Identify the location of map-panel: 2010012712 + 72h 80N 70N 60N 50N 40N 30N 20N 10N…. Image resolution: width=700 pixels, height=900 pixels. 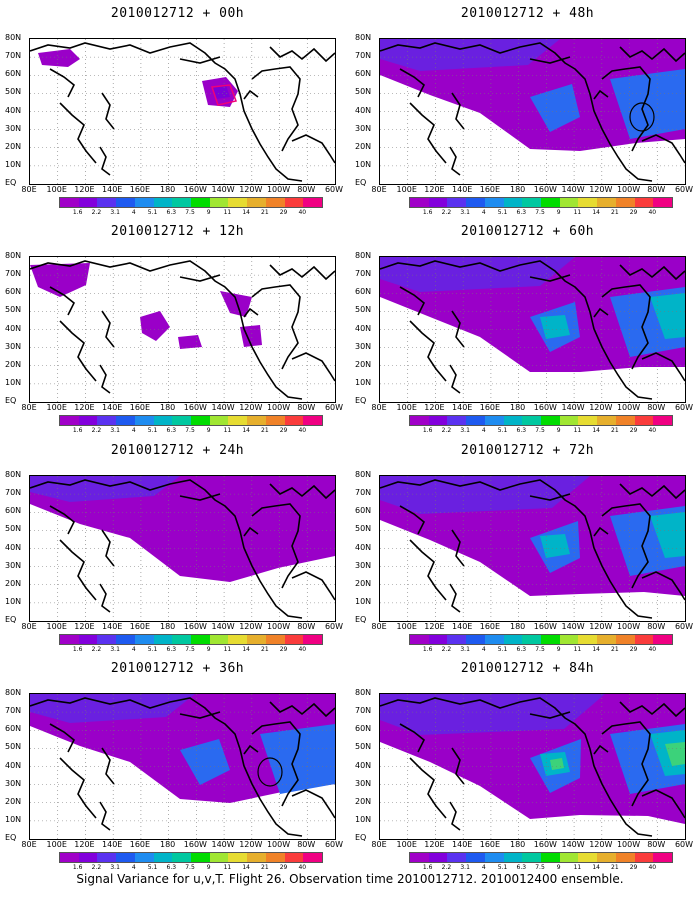
(527, 549).